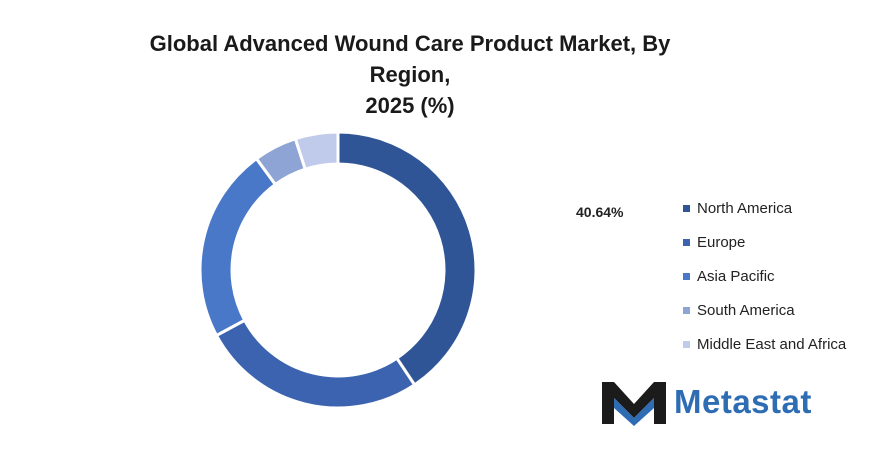 The image size is (883, 453). I want to click on legend-item-asia-pacific: Asia Pacific, so click(764, 276).